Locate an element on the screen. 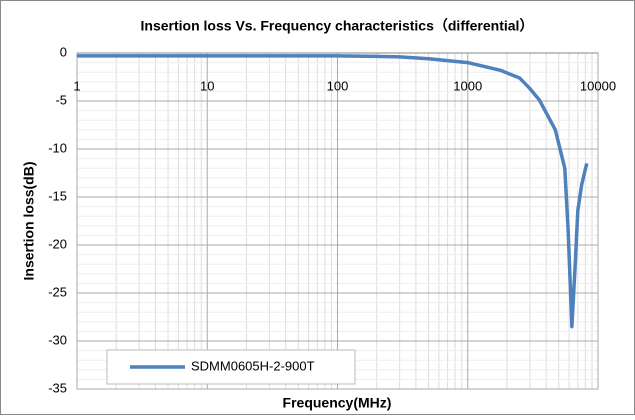  y-tick-label: -20 is located at coordinates (57, 243).